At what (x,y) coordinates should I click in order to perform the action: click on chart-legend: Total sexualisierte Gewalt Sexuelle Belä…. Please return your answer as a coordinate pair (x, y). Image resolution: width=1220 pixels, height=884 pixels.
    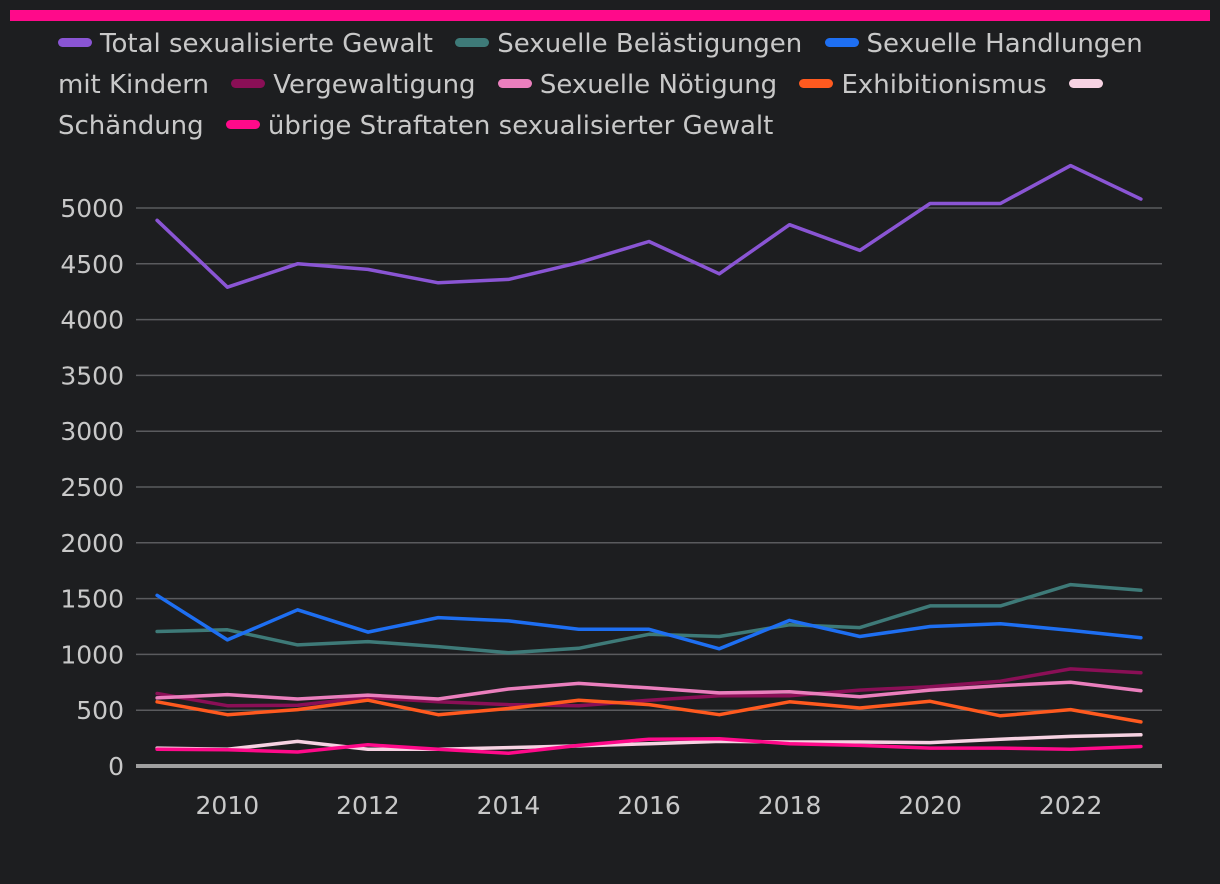
    Looking at the image, I should click on (618, 85).